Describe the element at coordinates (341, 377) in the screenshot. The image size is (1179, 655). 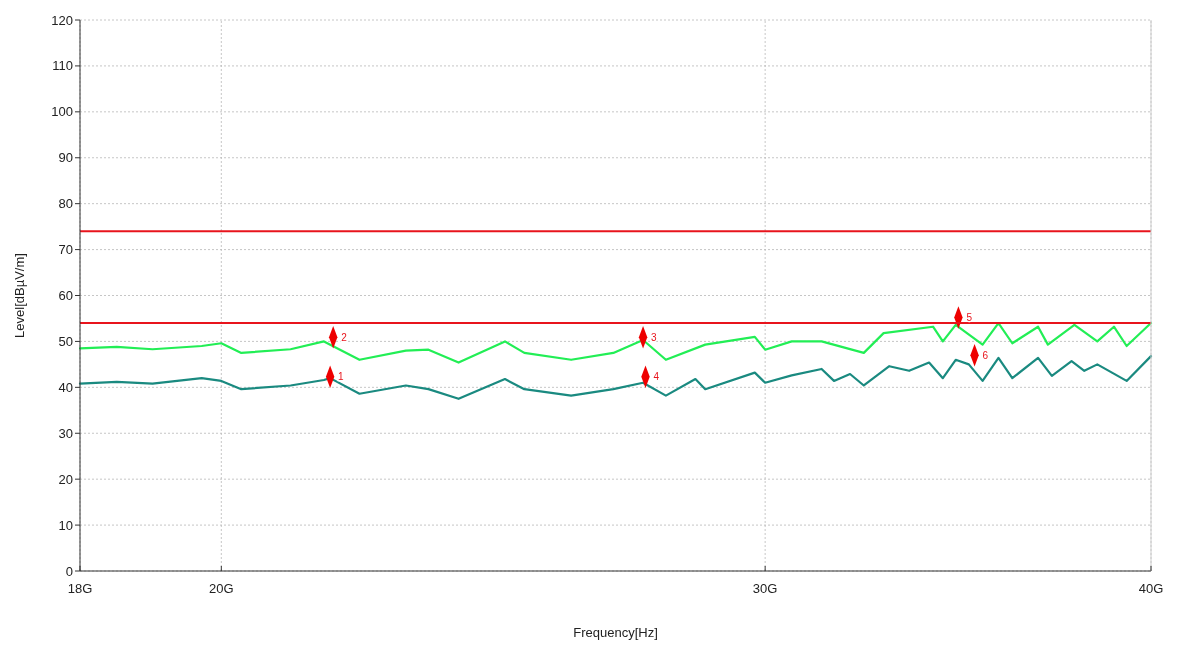
I see `annotation: 1` at that location.